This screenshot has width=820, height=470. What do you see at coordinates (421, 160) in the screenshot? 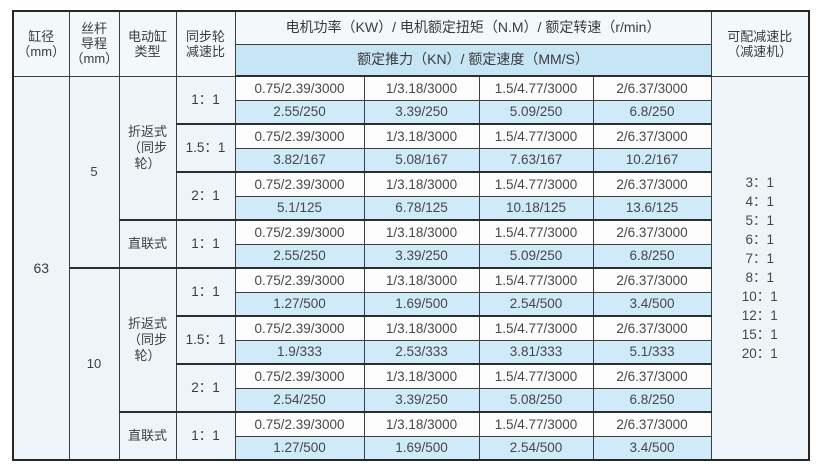
I see `thrust-cell: 5.08/167` at bounding box center [421, 160].